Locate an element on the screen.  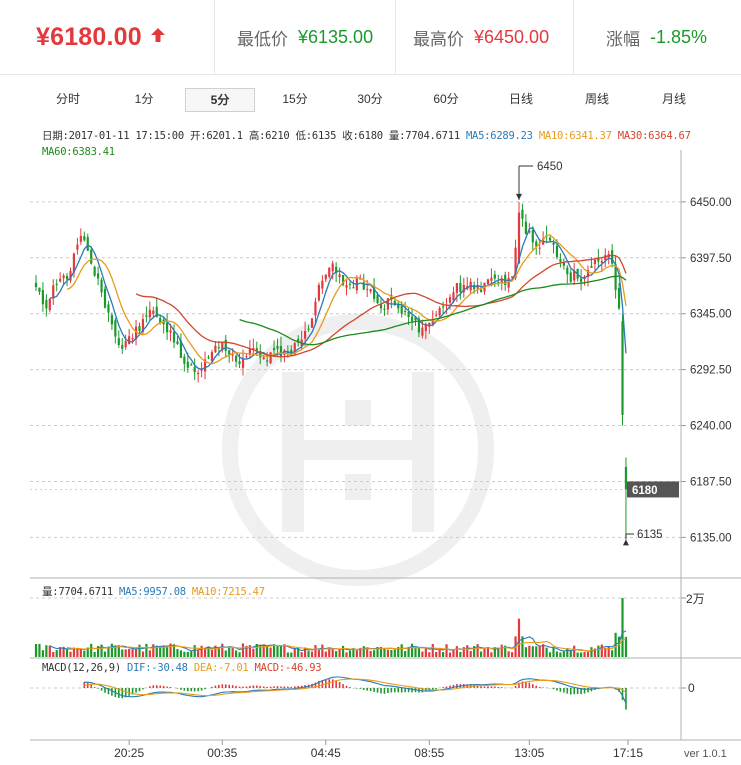
time-tick-label: 13:05 is located at coordinates (529, 753).